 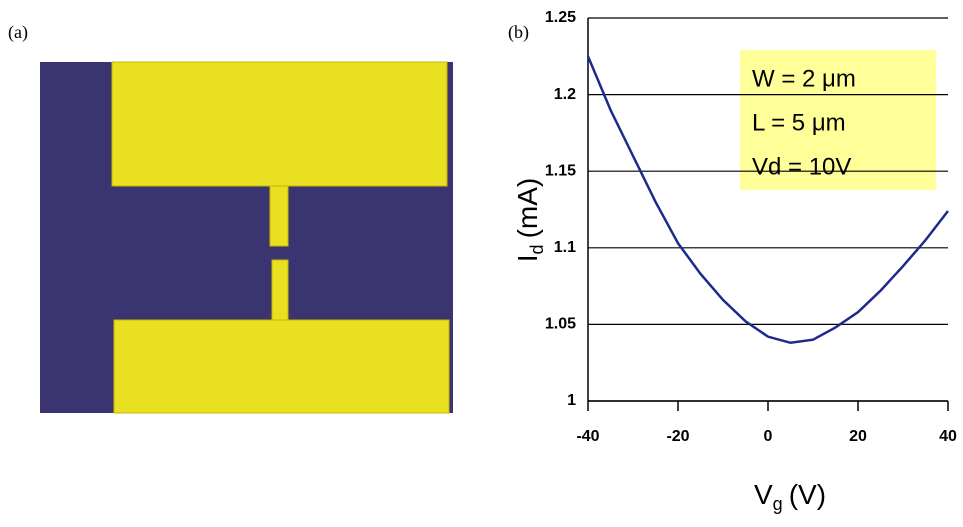 I want to click on x-tick-label: 40, so click(x=948, y=436).